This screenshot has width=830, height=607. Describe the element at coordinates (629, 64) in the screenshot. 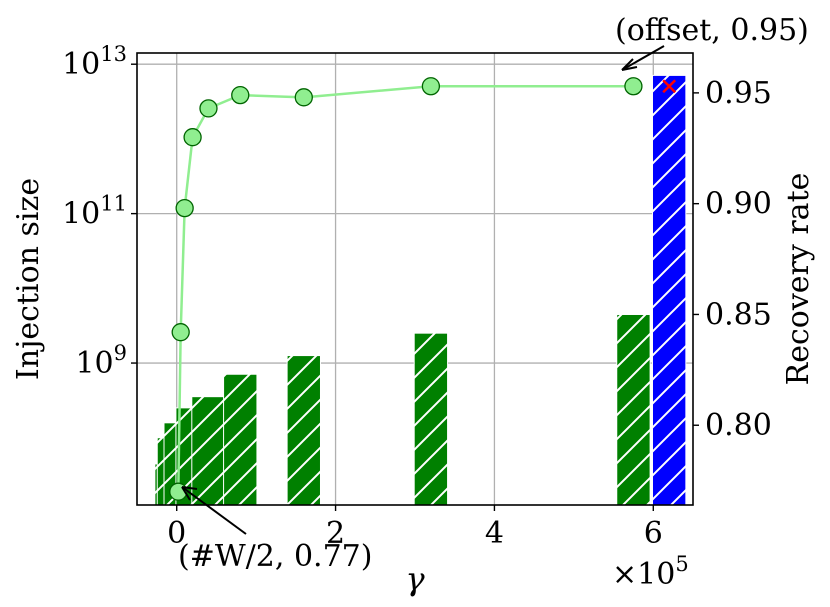

I see `annotation-offset-arrowhead` at that location.